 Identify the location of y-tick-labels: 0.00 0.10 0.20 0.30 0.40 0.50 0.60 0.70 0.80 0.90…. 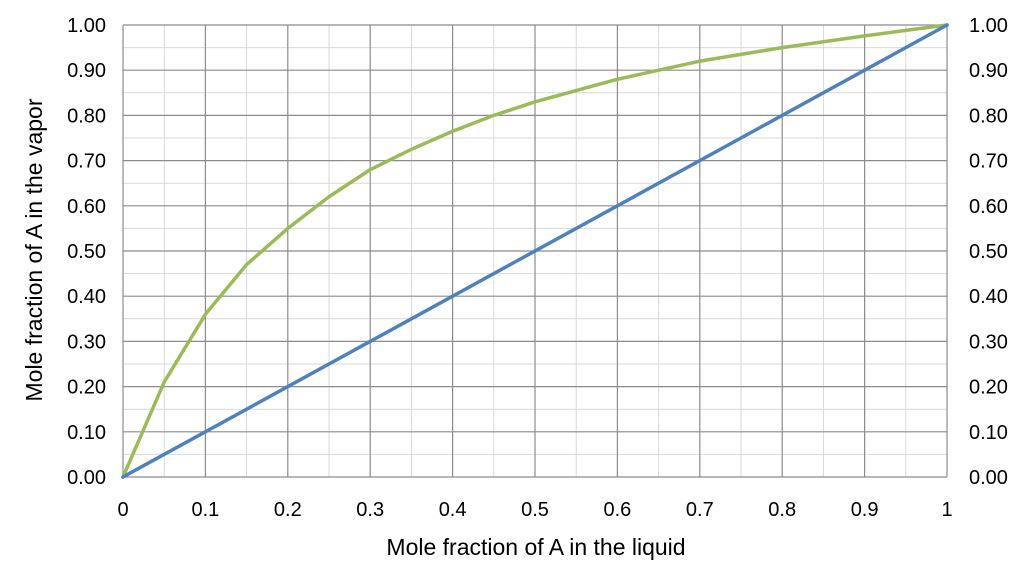
(86, 252).